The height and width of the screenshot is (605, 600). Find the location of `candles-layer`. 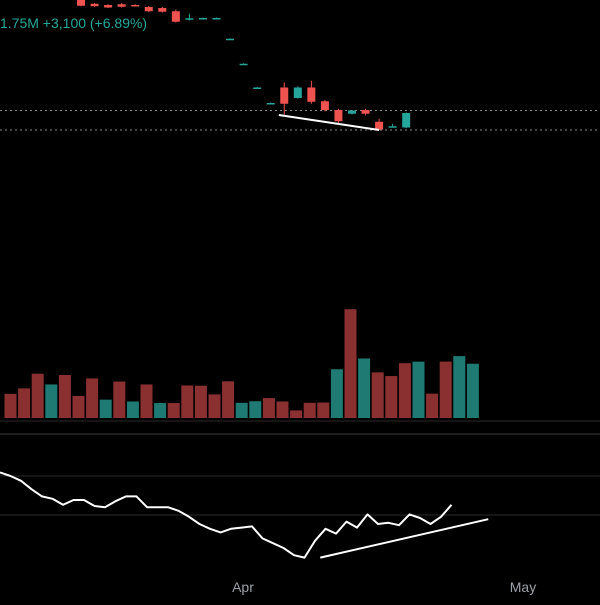

candles-layer is located at coordinates (244, 65).